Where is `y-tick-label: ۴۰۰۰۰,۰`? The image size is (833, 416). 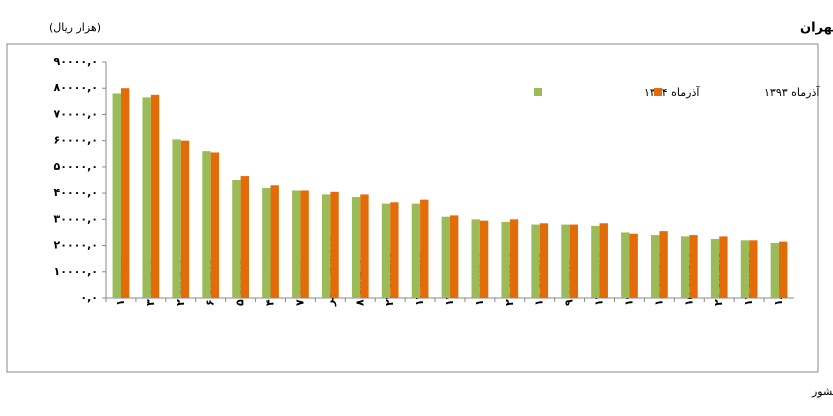 y-tick-label: ۴۰۰۰۰,۰ is located at coordinates (76, 192).